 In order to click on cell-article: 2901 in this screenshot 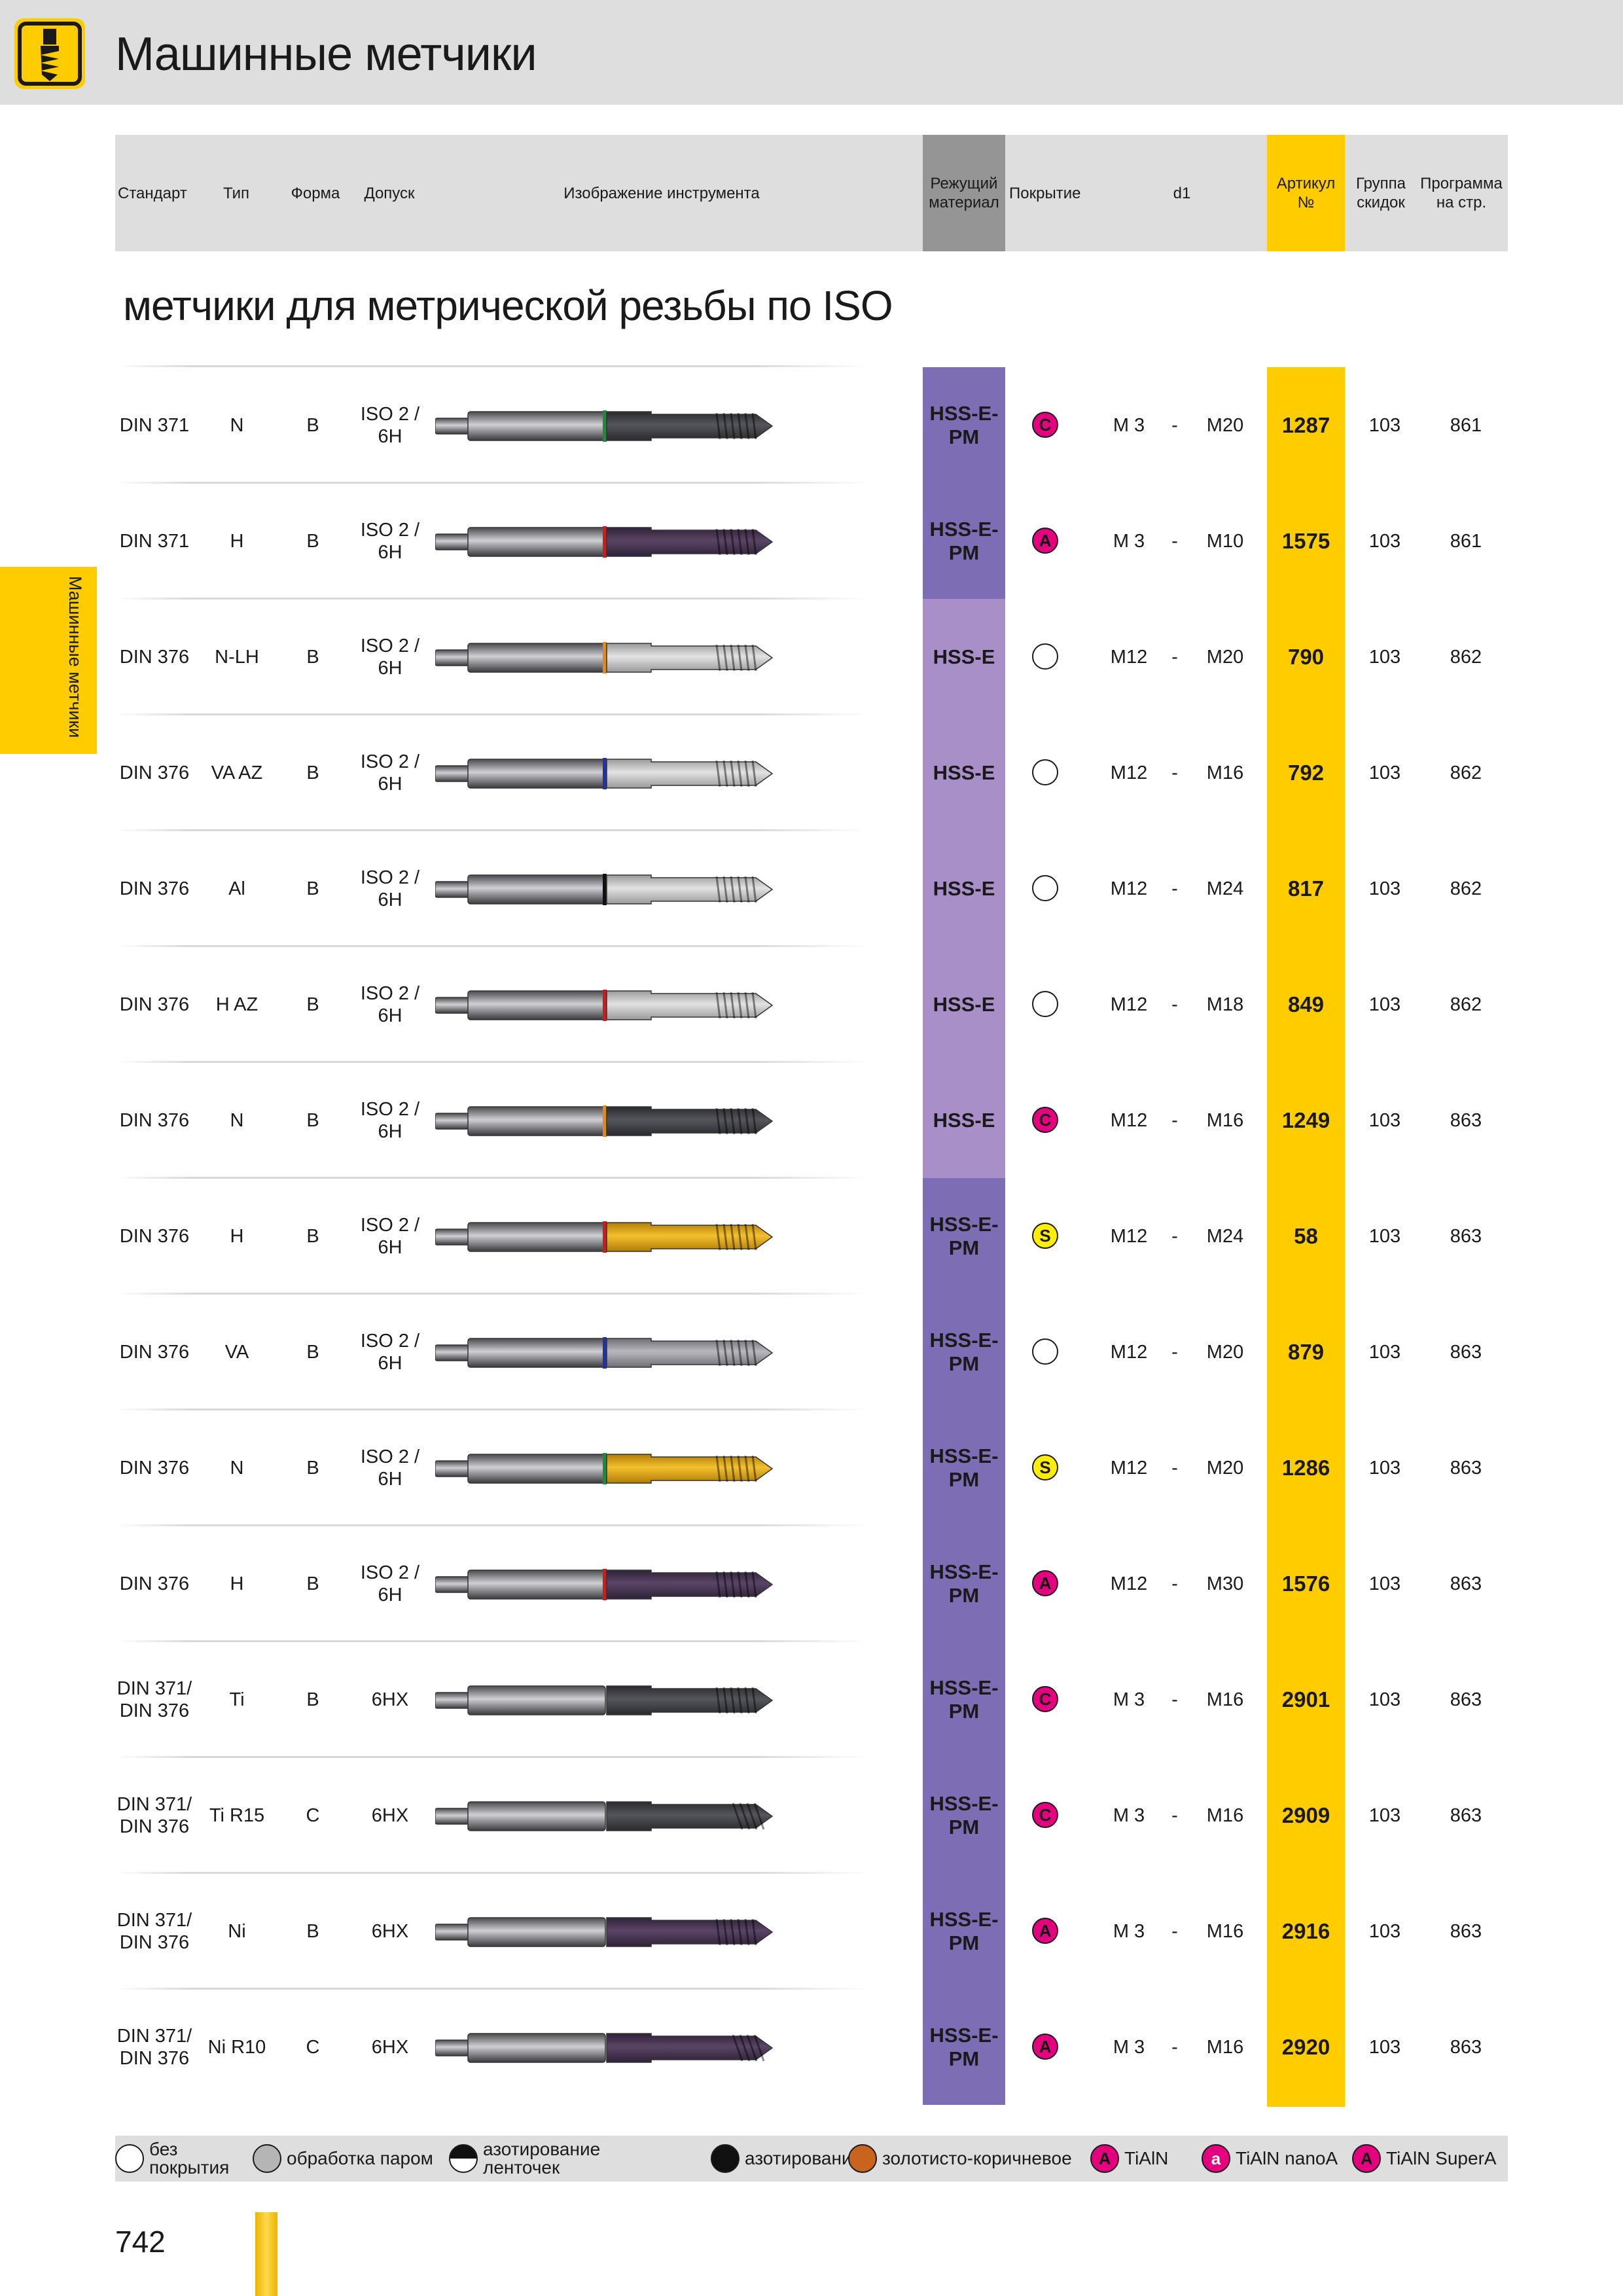, I will do `click(1305, 1699)`.